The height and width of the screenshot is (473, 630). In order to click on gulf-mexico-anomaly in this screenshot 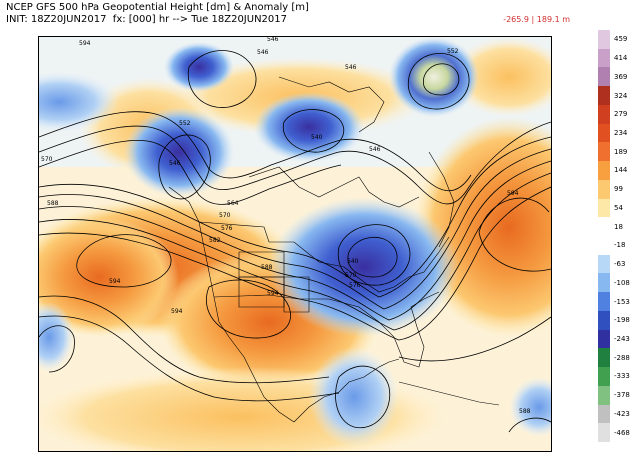, I will do `click(354, 397)`.